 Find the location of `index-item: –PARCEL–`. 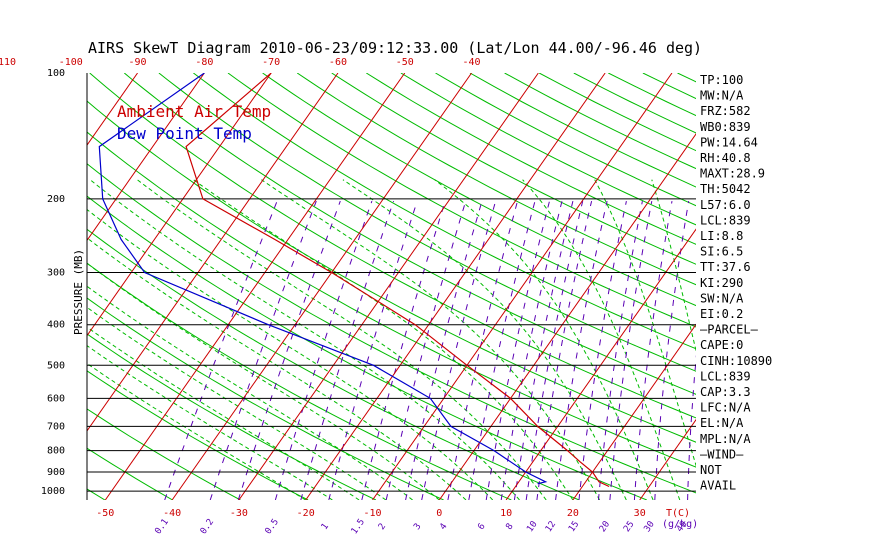

index-item: –PARCEL– is located at coordinates (729, 330).